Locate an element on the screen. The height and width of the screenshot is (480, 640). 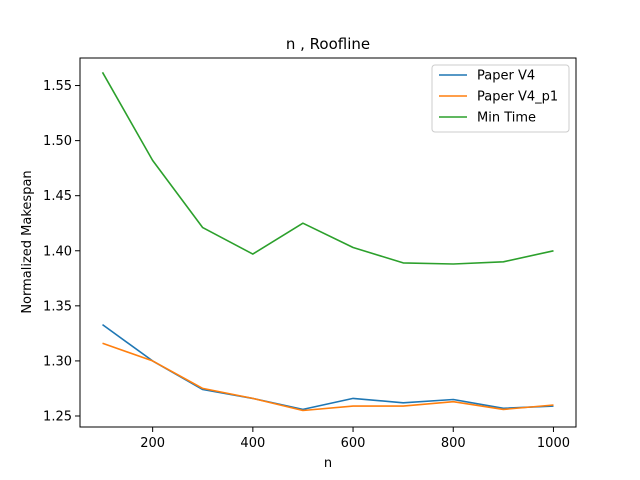
y-tick-label: 1.50 is located at coordinates (57, 141).